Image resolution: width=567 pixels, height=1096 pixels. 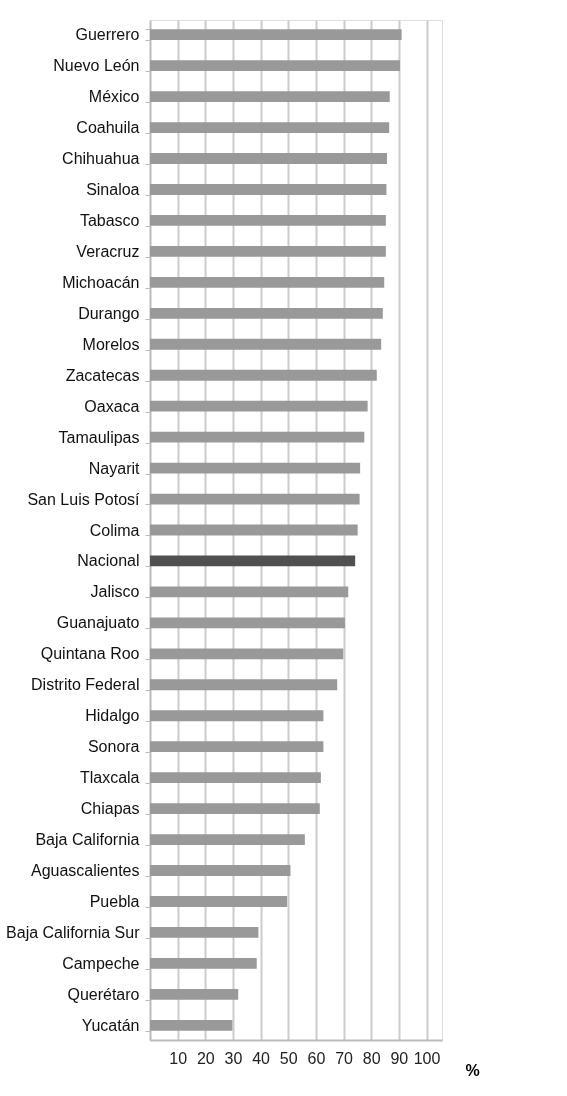 What do you see at coordinates (101, 159) in the screenshot?
I see `y-tick-label: Chihuahua` at bounding box center [101, 159].